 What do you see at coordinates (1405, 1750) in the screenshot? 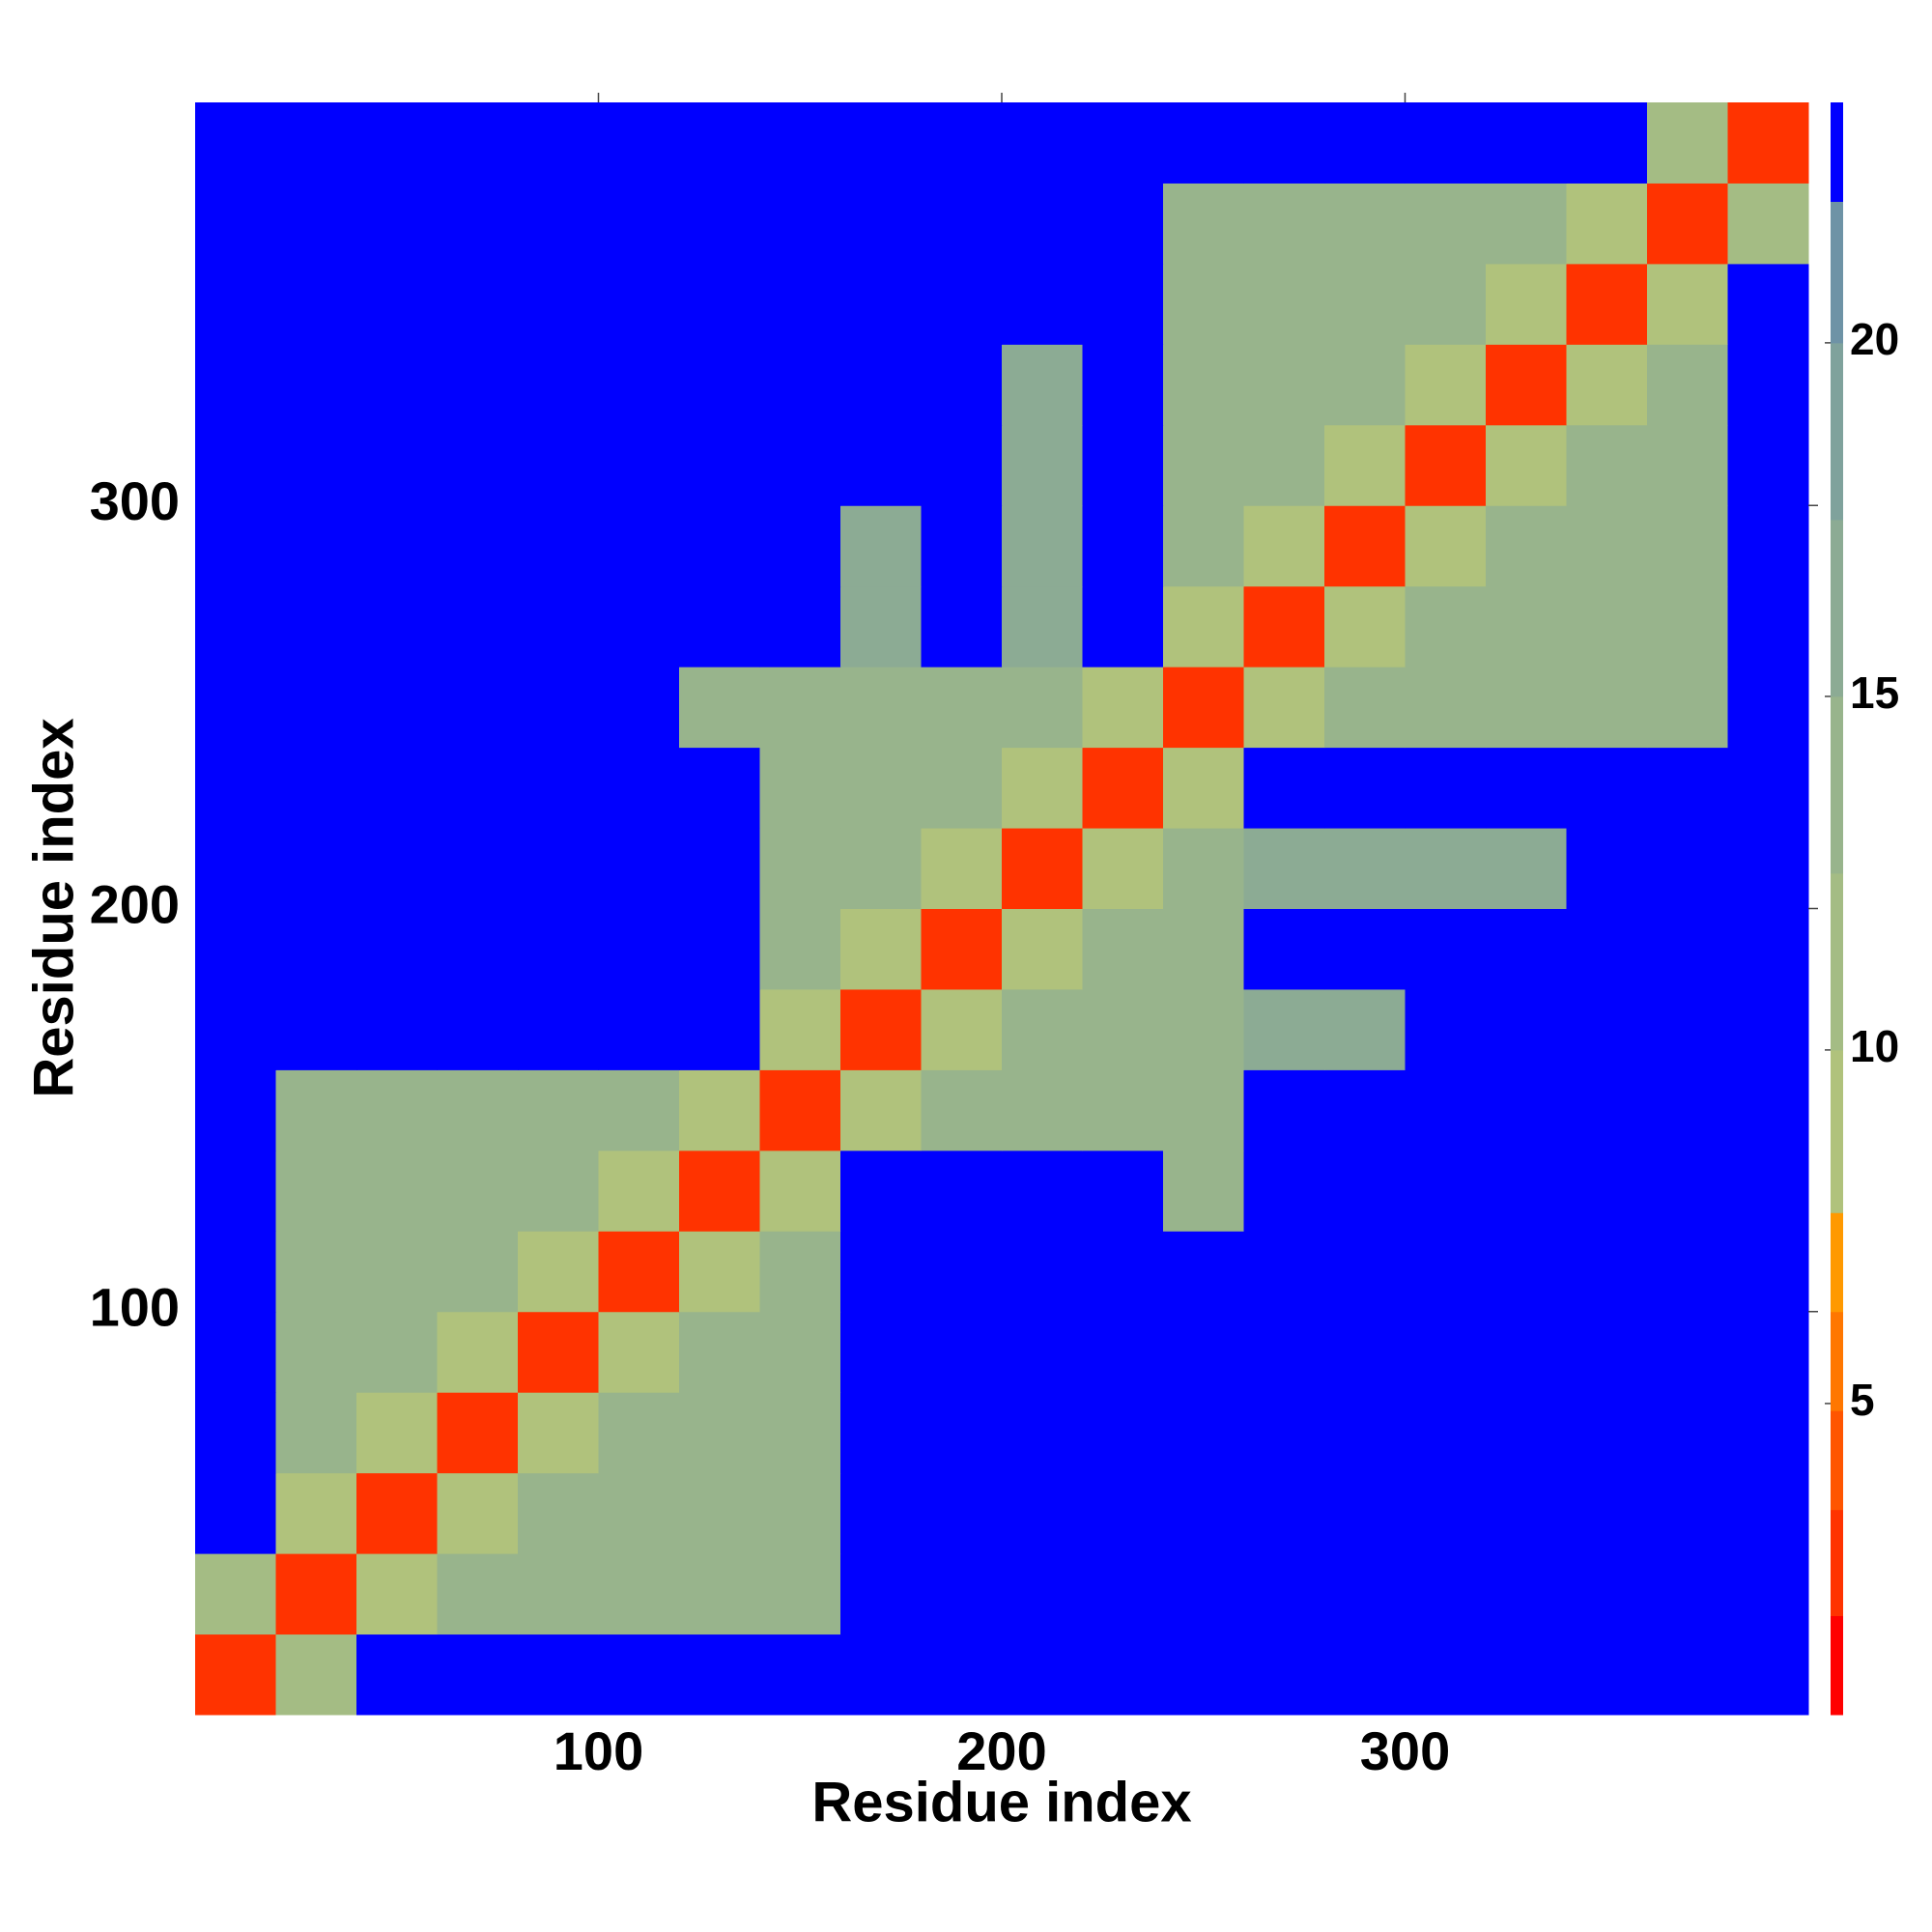
I see `x-tick-label: 300` at bounding box center [1405, 1750].